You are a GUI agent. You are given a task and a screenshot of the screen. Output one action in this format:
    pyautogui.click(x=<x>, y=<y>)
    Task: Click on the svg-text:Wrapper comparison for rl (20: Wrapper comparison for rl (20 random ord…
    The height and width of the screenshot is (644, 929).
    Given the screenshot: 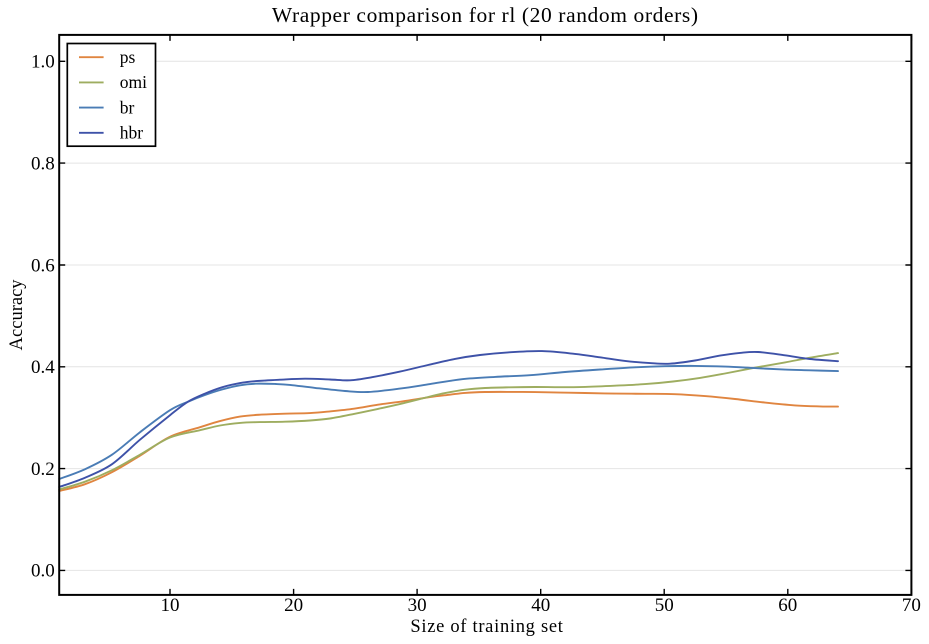 What is the action you would take?
    pyautogui.click(x=485, y=15)
    